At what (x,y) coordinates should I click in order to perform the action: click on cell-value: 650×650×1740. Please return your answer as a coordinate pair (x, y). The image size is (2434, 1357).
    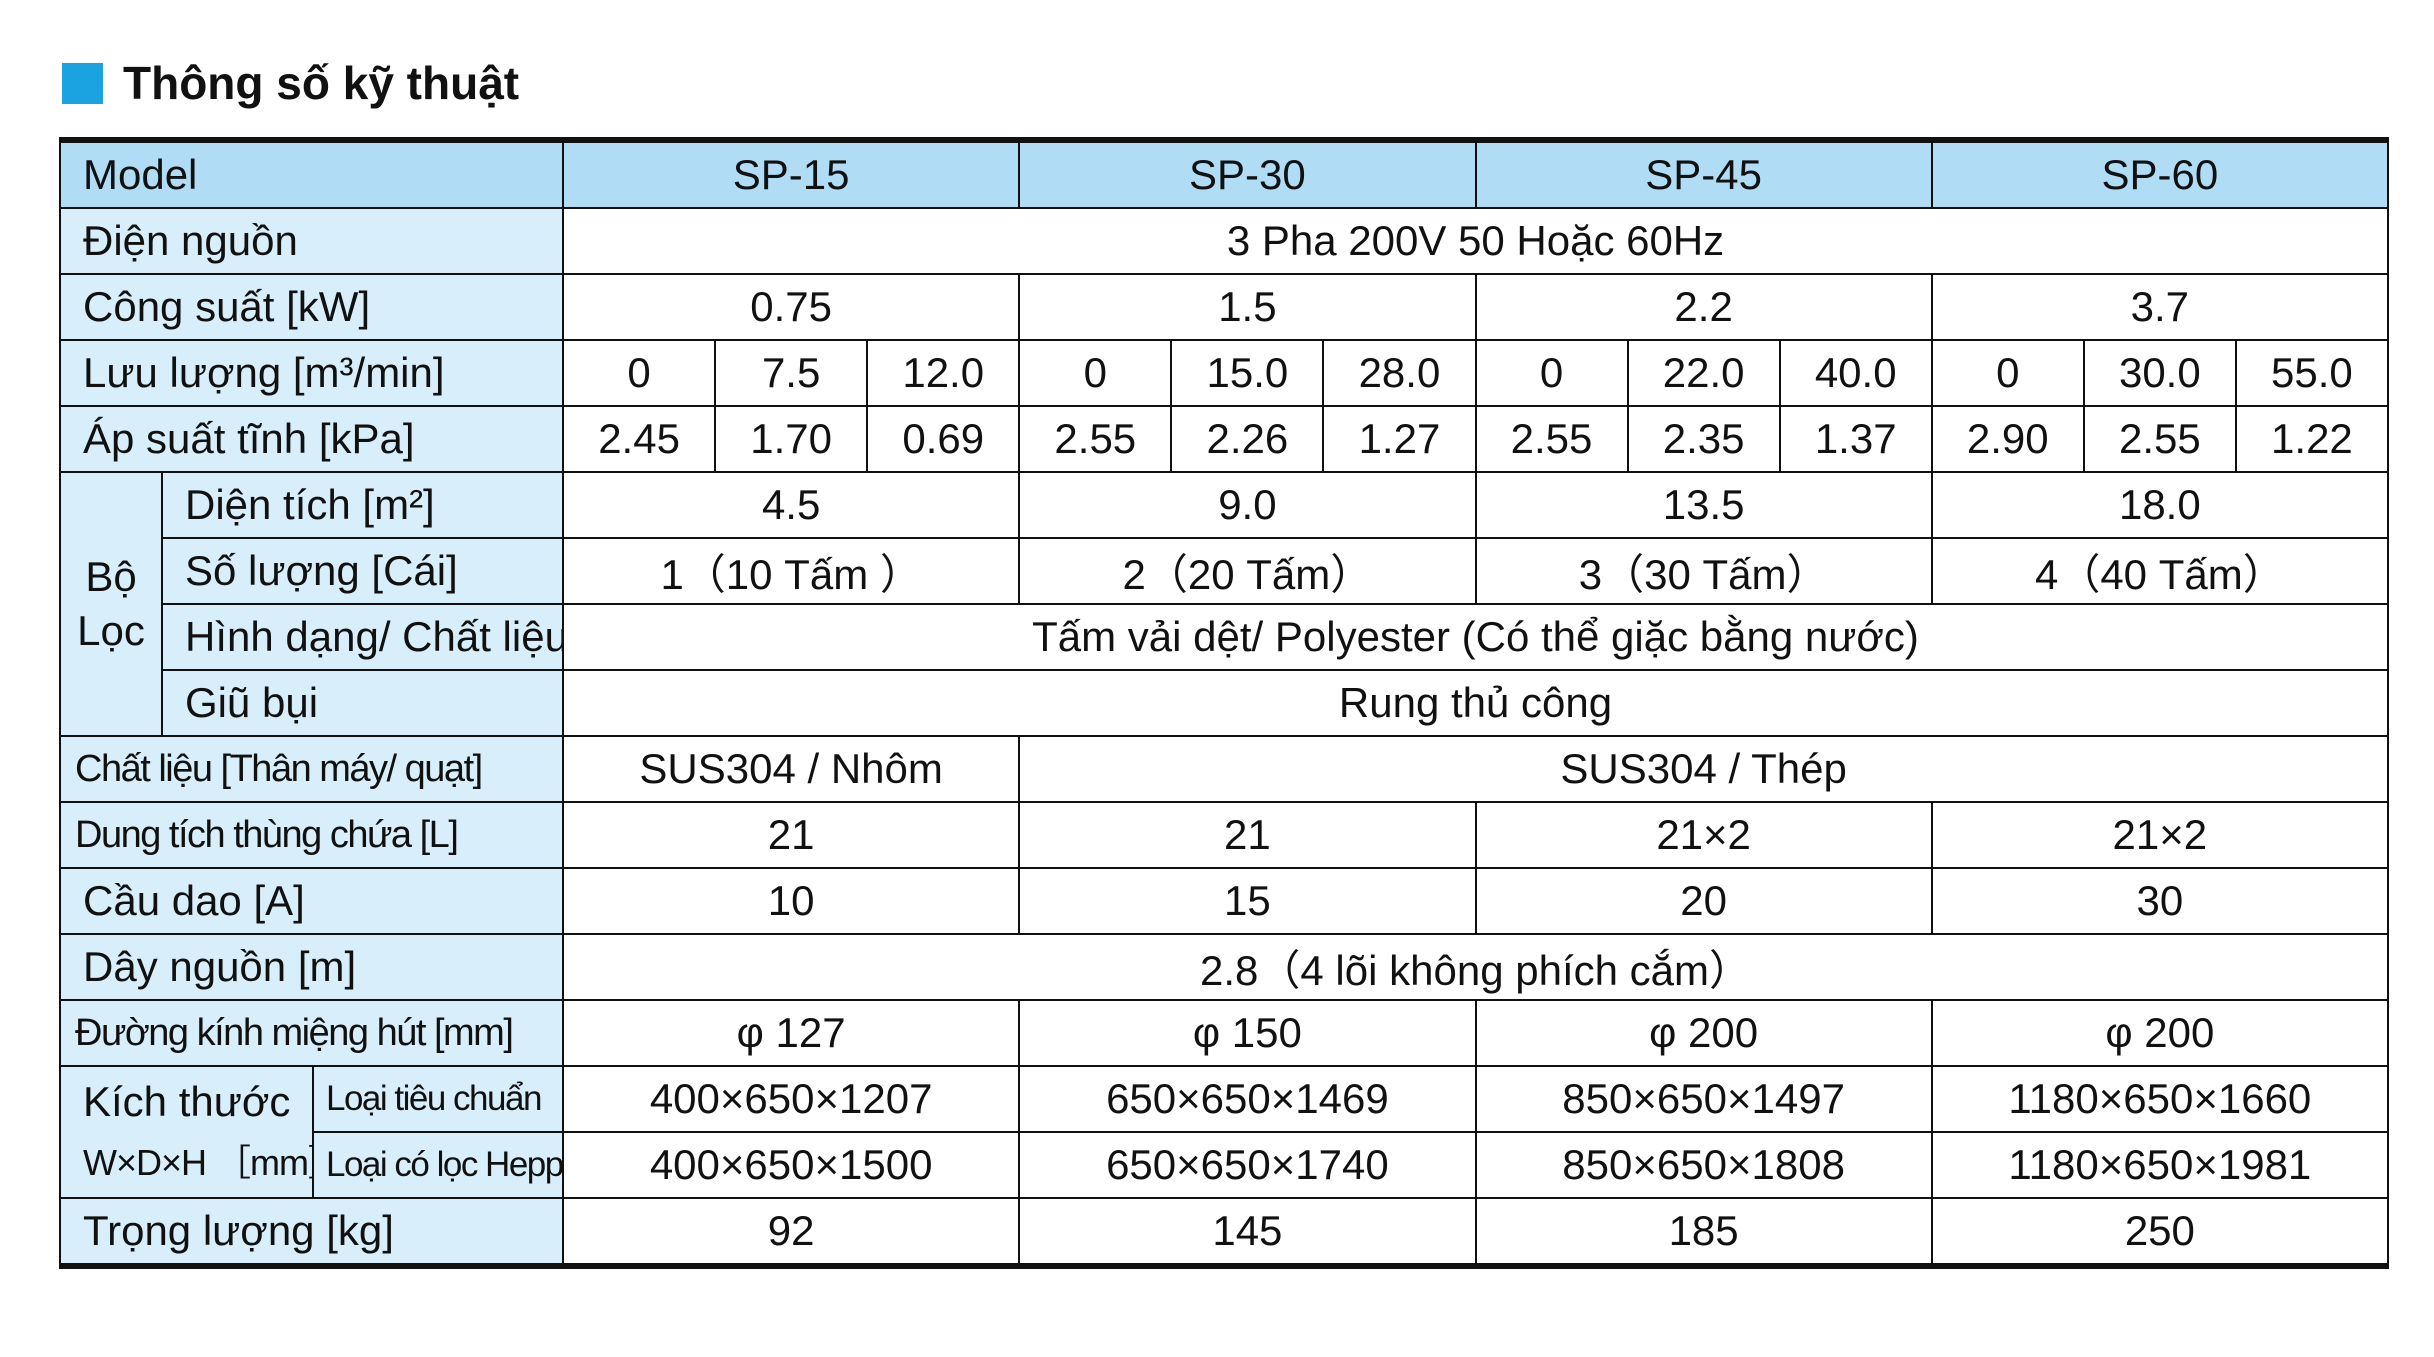
    Looking at the image, I should click on (1247, 1165).